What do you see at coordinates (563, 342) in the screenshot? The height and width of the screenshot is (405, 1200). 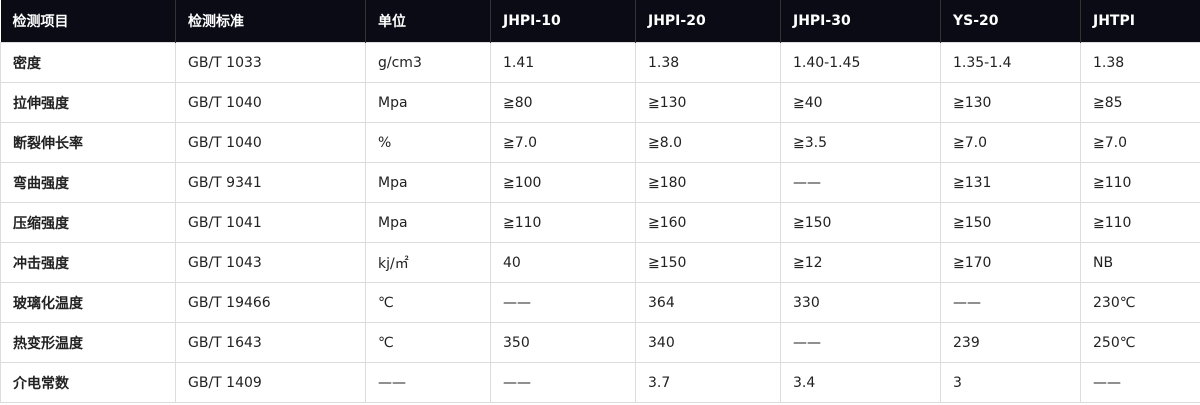 I see `table-cell: 350` at bounding box center [563, 342].